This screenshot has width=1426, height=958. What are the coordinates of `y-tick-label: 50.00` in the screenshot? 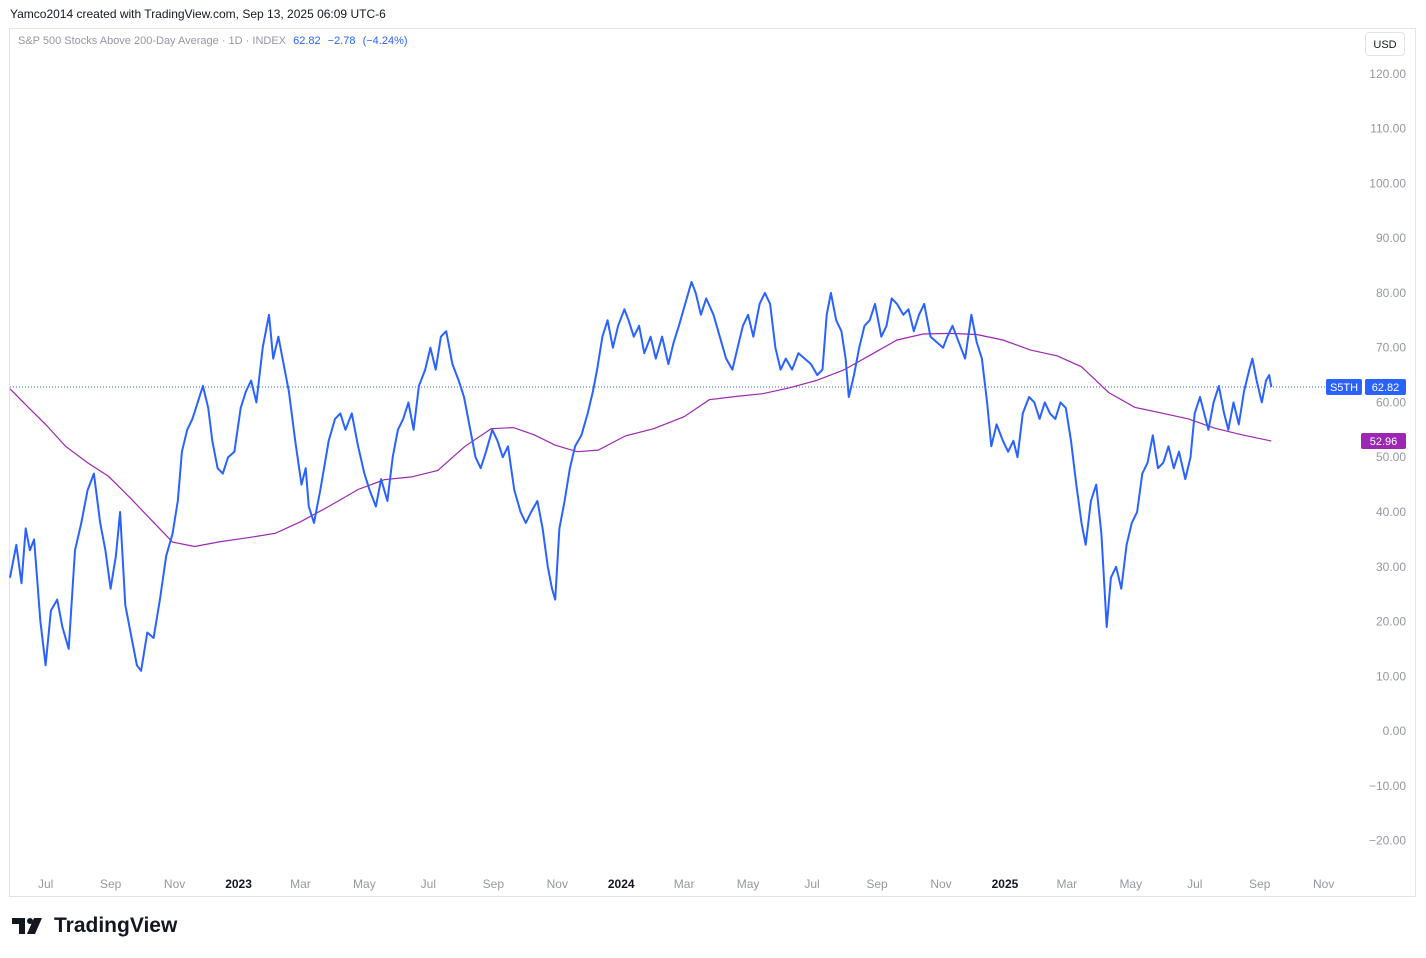 It's located at (1391, 457).